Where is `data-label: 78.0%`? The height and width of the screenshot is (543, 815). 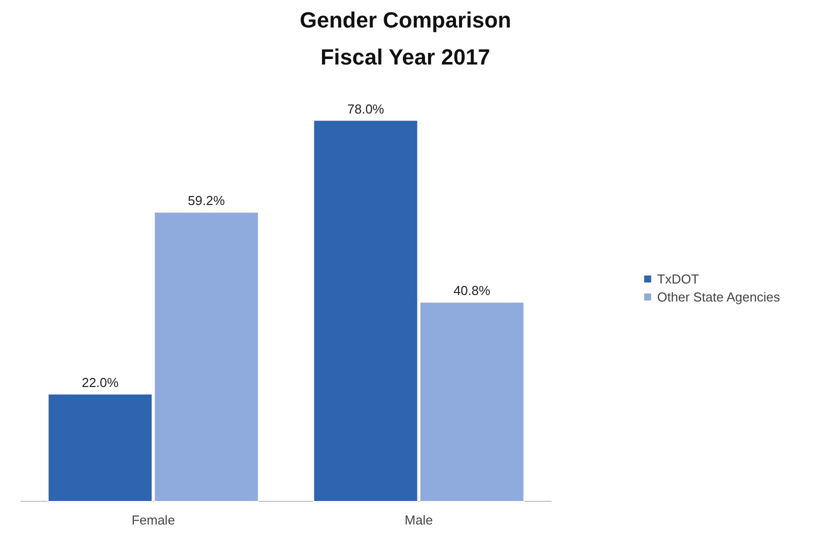
data-label: 78.0% is located at coordinates (366, 108).